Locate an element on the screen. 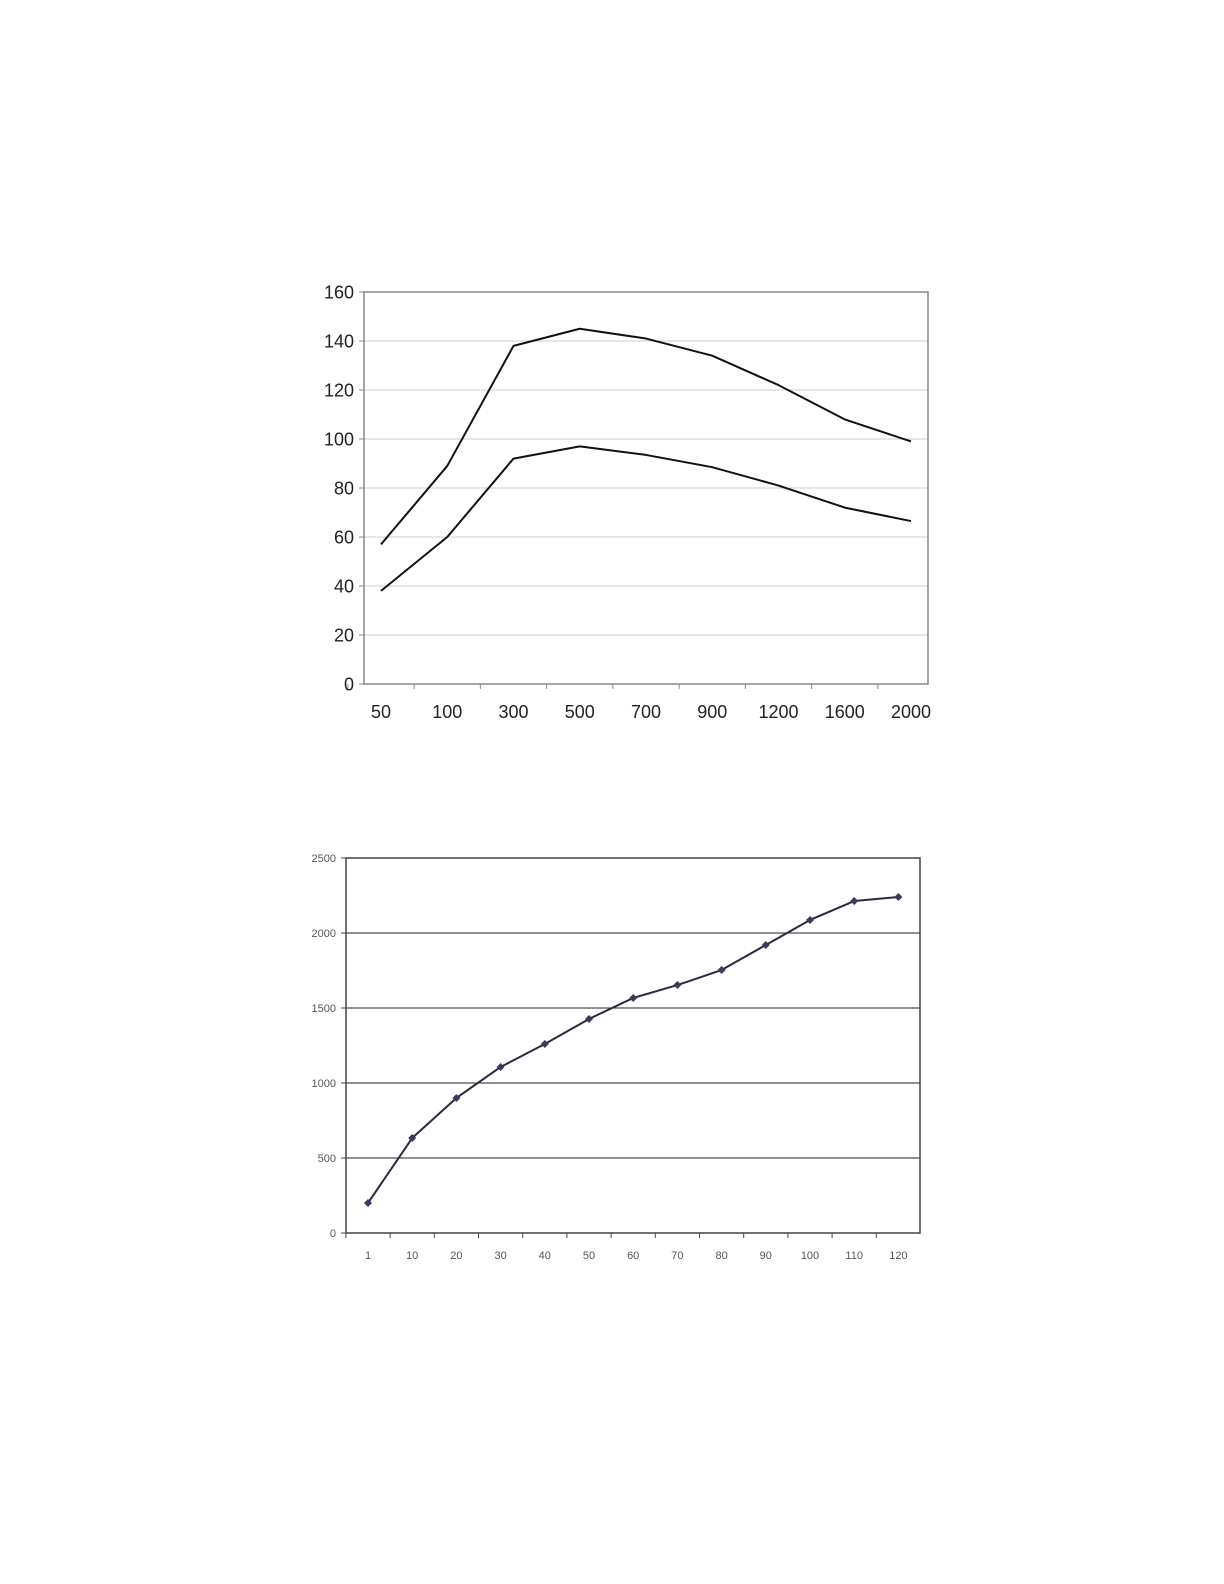  x-tick-label: 1 is located at coordinates (368, 1256).